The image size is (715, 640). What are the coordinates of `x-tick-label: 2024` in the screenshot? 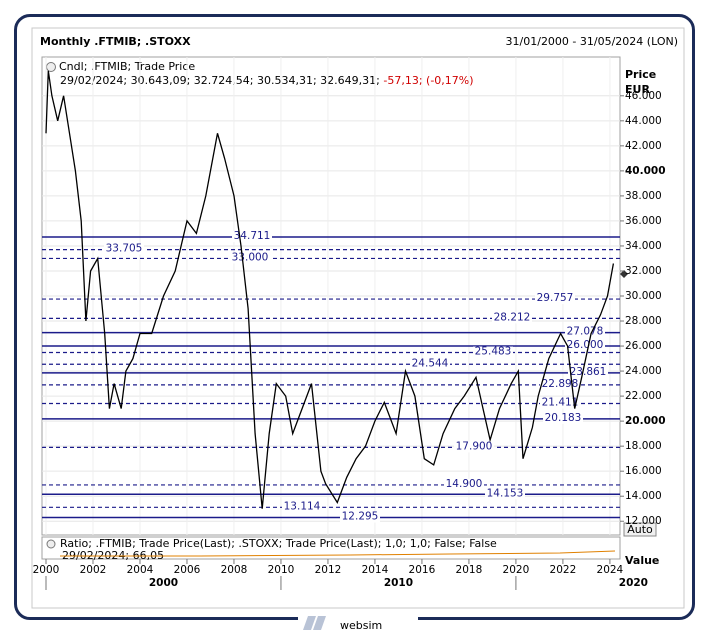 It's located at (610, 570).